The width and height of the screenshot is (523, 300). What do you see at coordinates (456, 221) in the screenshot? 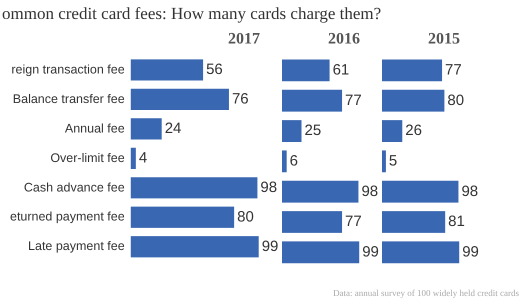
I see `data-label: 81` at bounding box center [456, 221].